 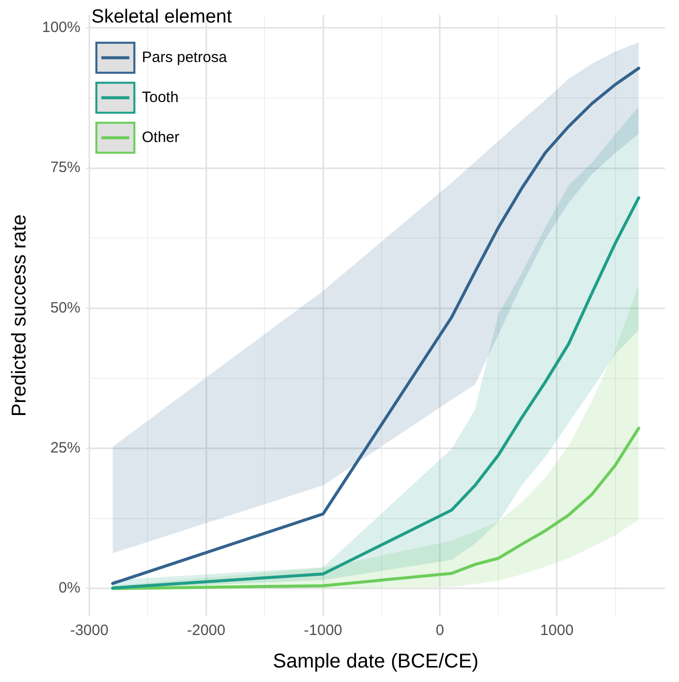 I want to click on y-tick-label: 25%, so click(x=65, y=448).